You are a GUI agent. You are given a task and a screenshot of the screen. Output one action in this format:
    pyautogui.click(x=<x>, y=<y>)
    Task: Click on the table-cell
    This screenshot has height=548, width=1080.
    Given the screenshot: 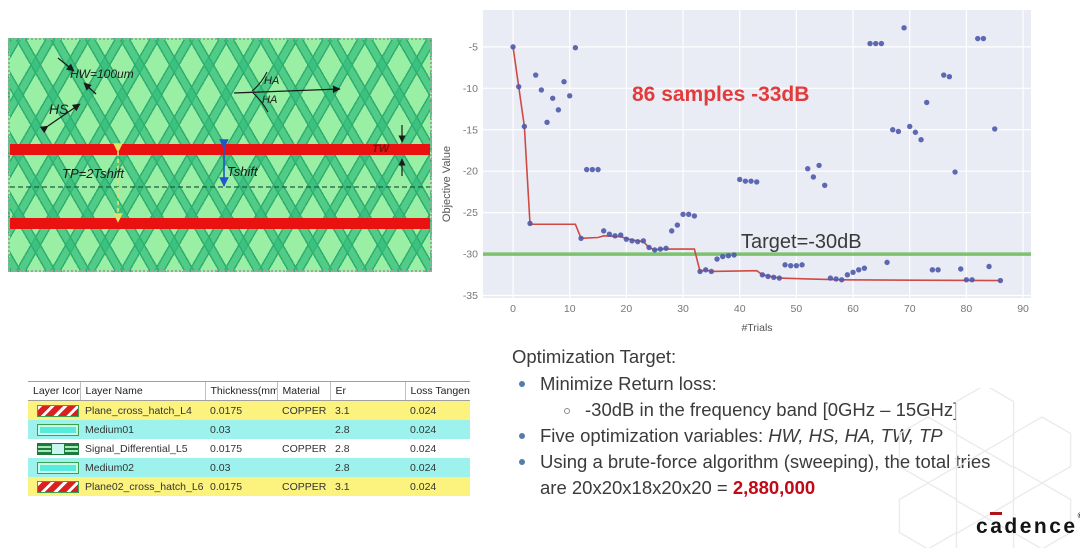 What is the action you would take?
    pyautogui.click(x=303, y=467)
    